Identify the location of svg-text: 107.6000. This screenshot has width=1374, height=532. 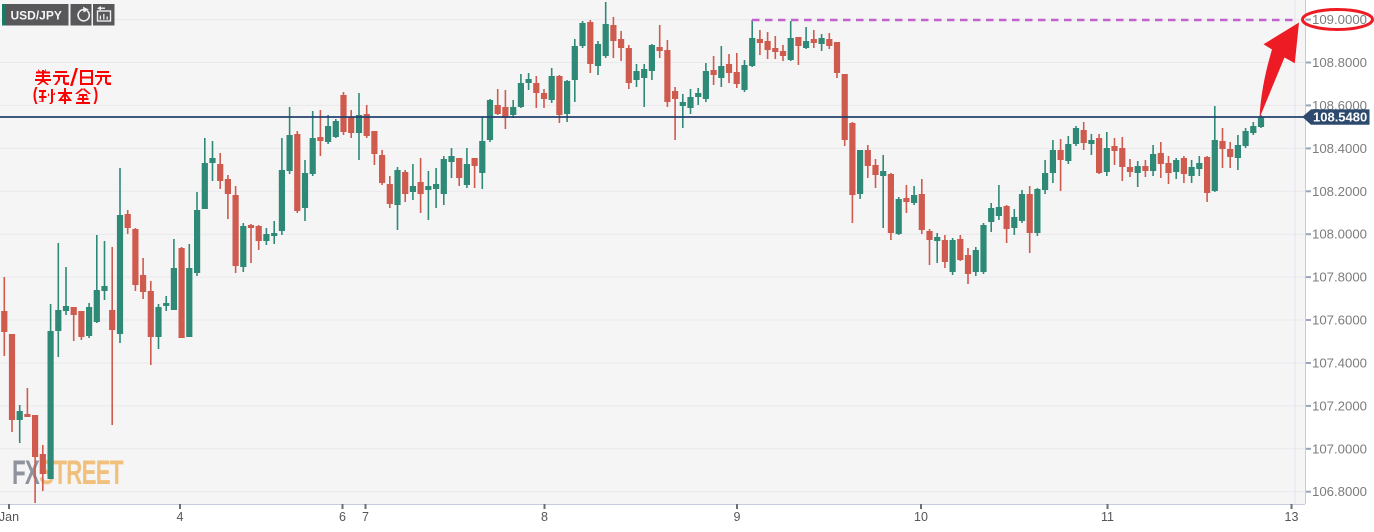
(1339, 320).